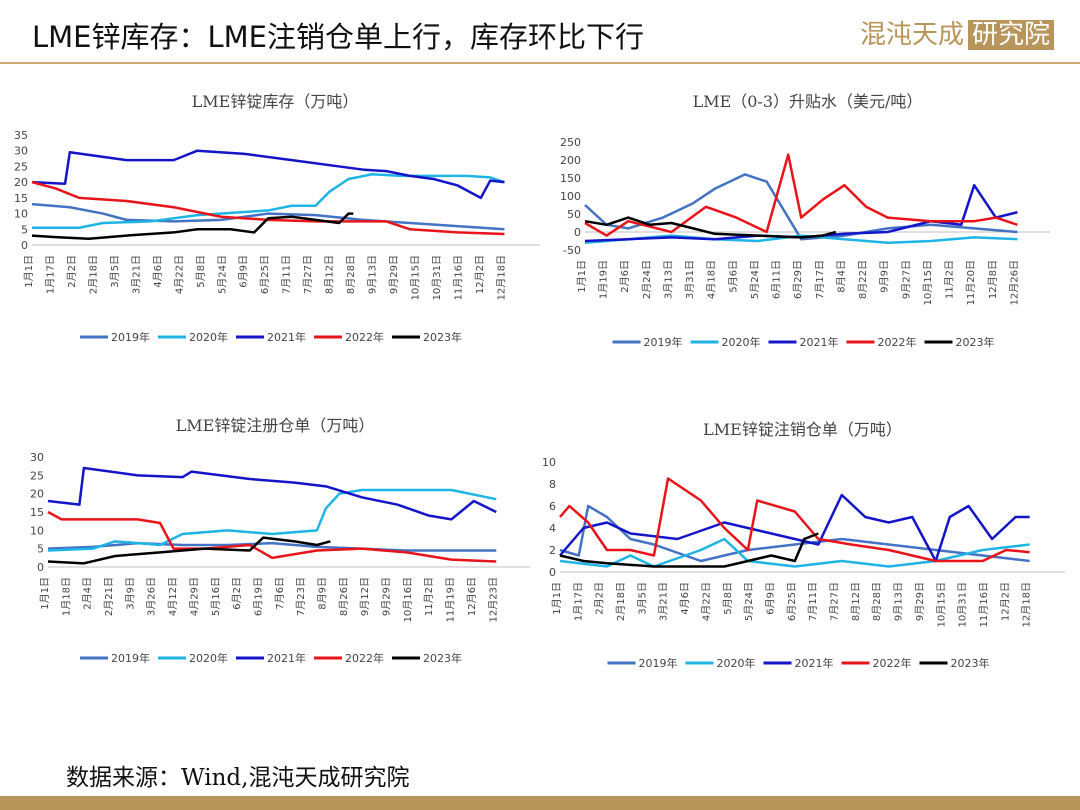 This screenshot has height=810, width=1080. What do you see at coordinates (625, 276) in the screenshot?
I see `x-tick-label: 2月6日` at bounding box center [625, 276].